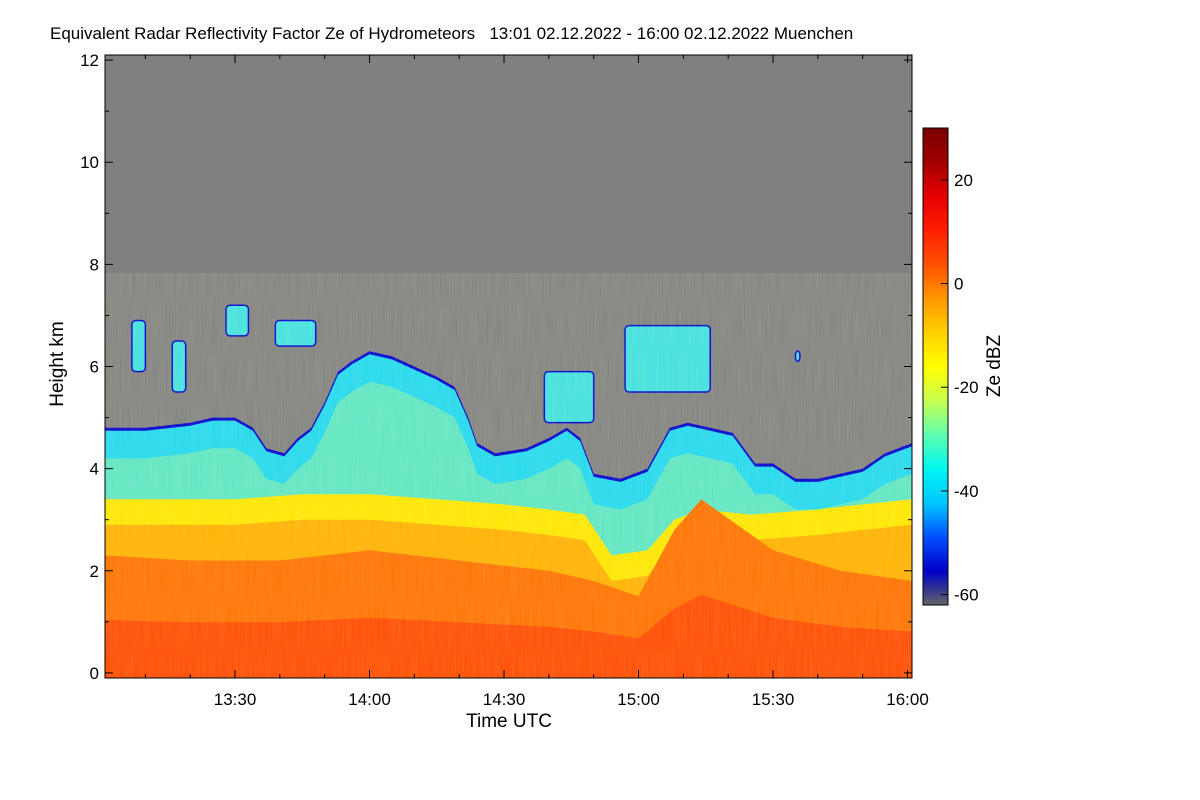 The height and width of the screenshot is (800, 1200). Describe the element at coordinates (369, 699) in the screenshot. I see `x-tick-label: 14:00` at that location.